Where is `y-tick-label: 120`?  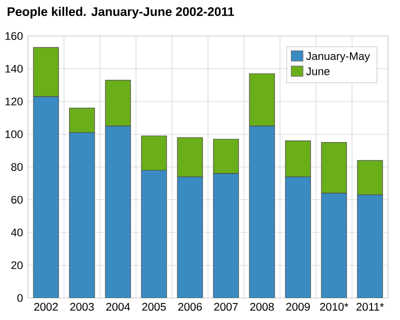
y-tick-label: 120 is located at coordinates (14, 102).